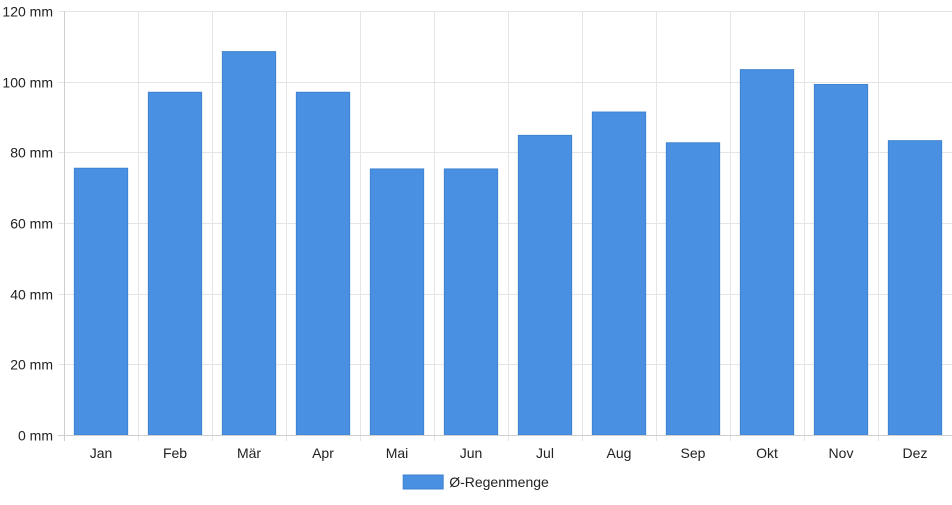  Describe the element at coordinates (31, 365) in the screenshot. I see `y-tick-label: 20 mm` at that location.